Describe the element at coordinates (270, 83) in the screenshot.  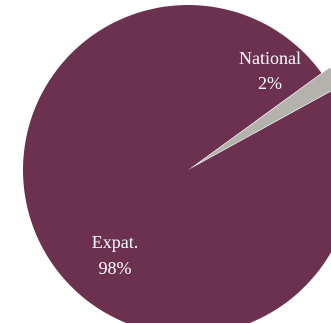
I see `slice-value-national: 2%` at that location.